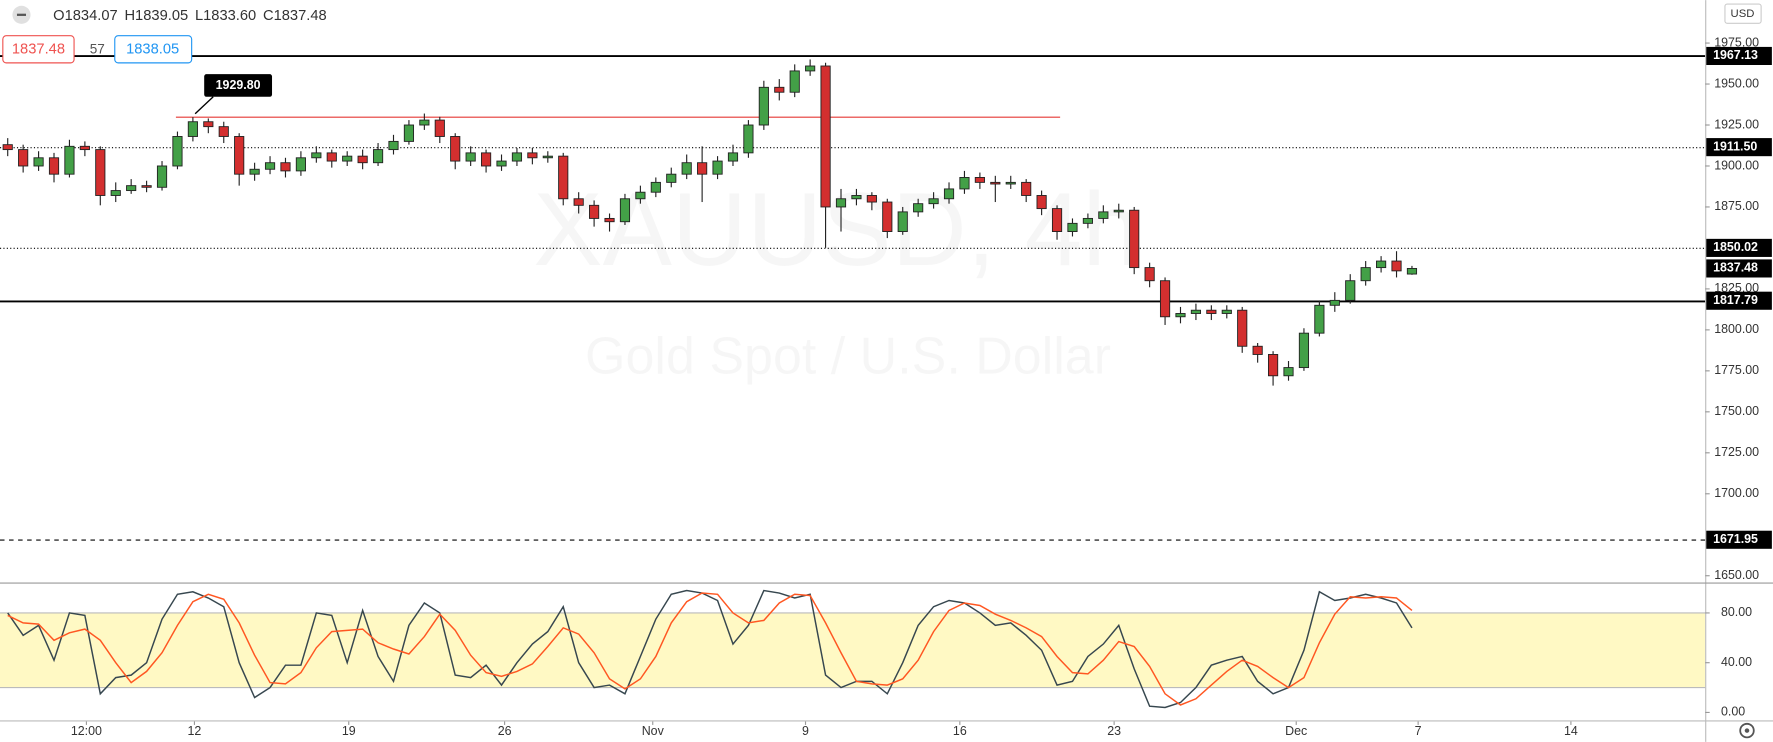 This screenshot has width=1773, height=742. Describe the element at coordinates (85, 16) in the screenshot. I see `open-value: O1834.07` at that location.